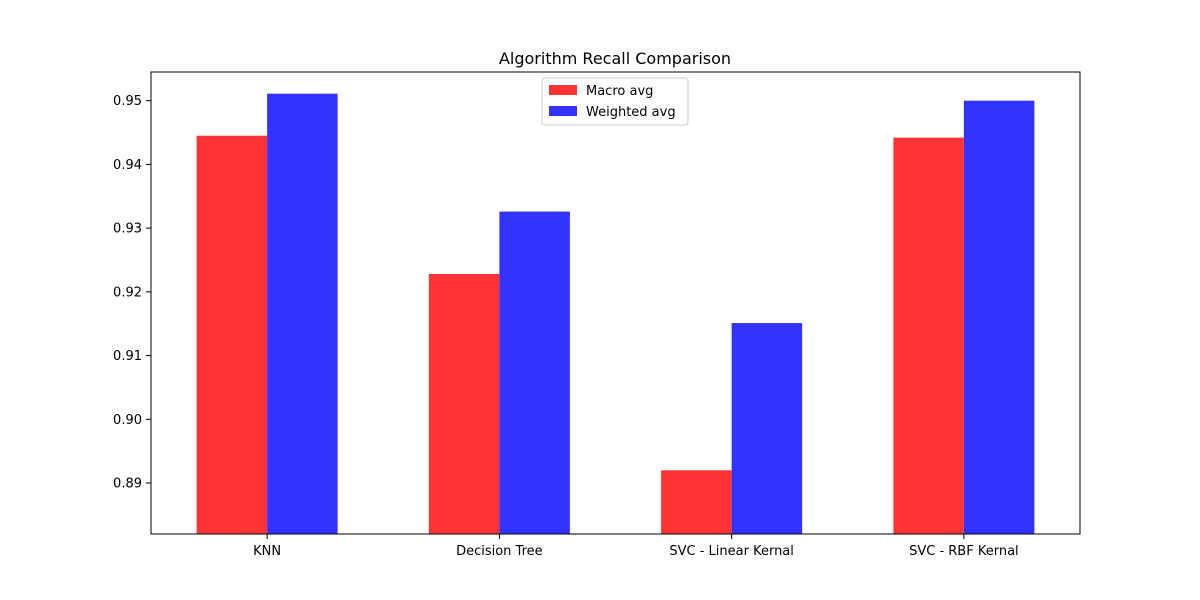 This screenshot has height=600, width=1200. What do you see at coordinates (696, 502) in the screenshot?
I see `bar-macro-avg-svc-linear-kernal` at bounding box center [696, 502].